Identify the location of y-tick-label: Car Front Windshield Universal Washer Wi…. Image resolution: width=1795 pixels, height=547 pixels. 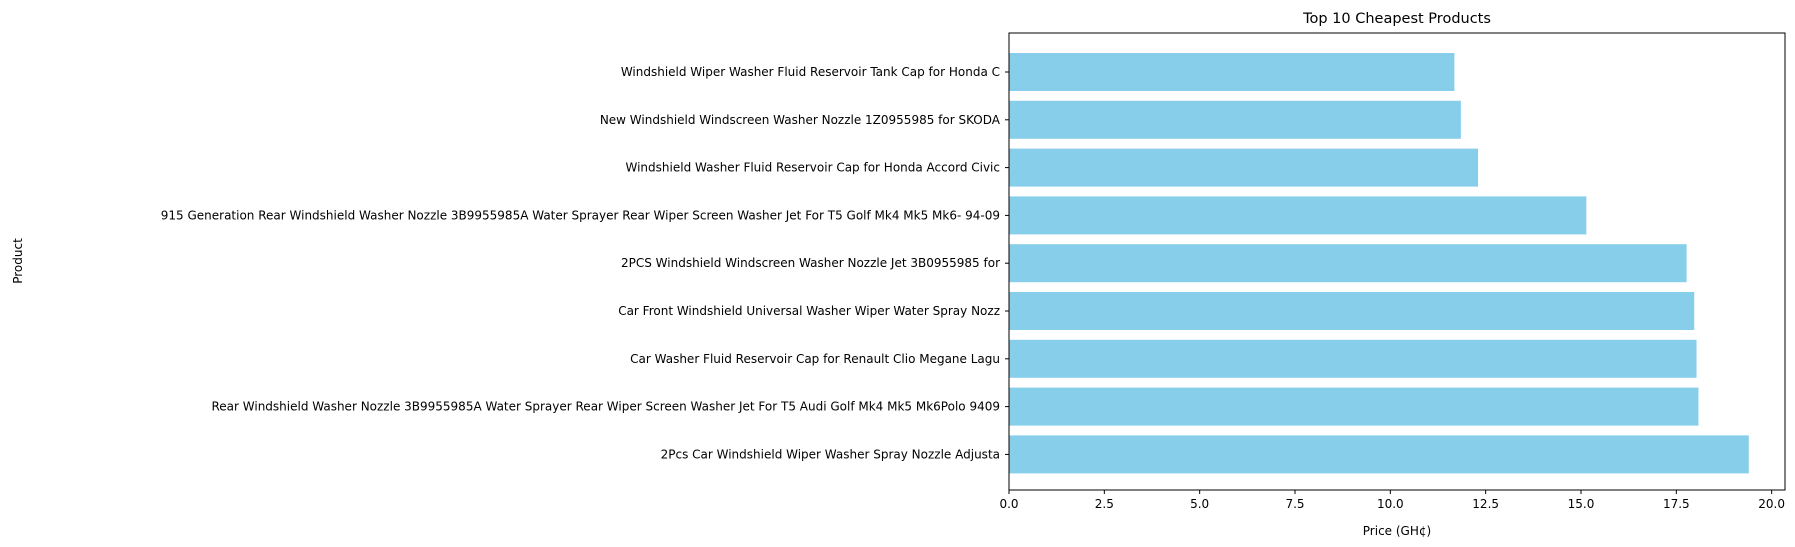
(809, 311).